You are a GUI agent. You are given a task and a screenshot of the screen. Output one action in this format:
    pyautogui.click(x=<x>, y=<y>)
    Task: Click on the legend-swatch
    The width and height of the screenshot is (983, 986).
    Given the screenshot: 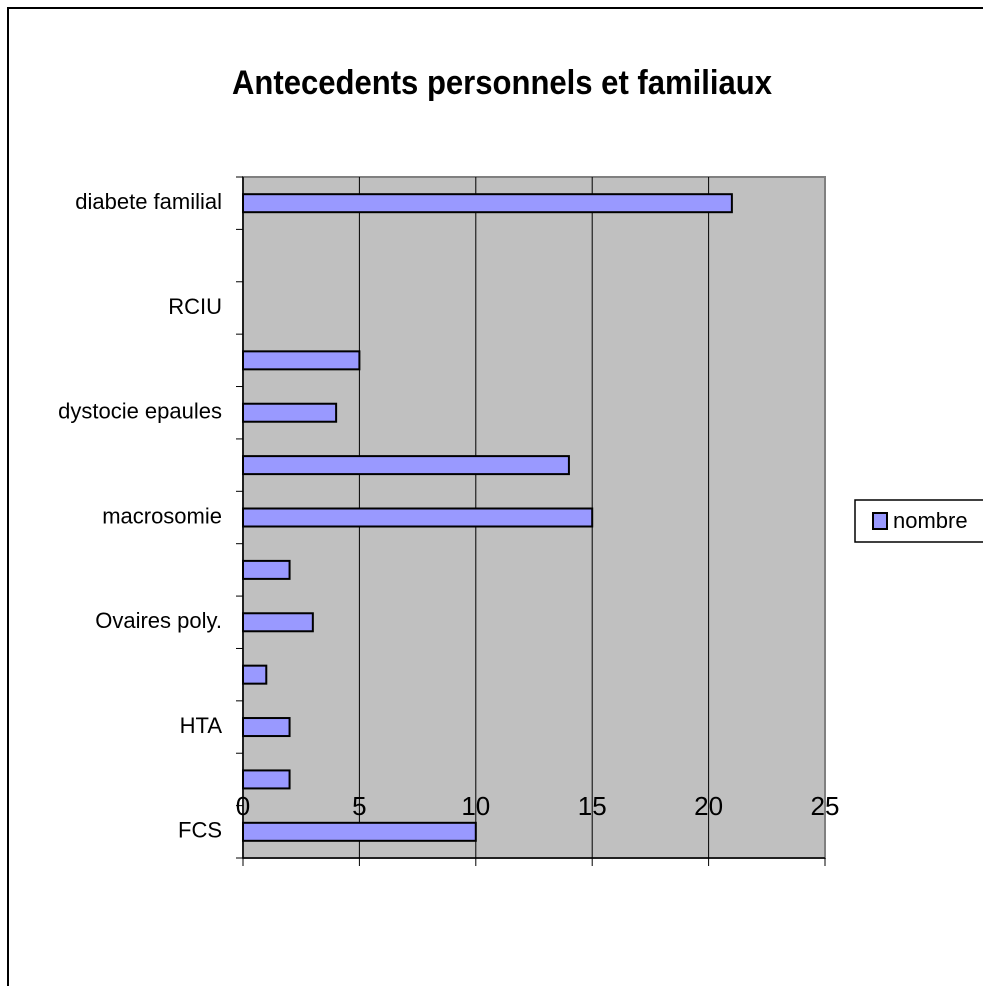 What is the action you would take?
    pyautogui.click(x=880, y=521)
    